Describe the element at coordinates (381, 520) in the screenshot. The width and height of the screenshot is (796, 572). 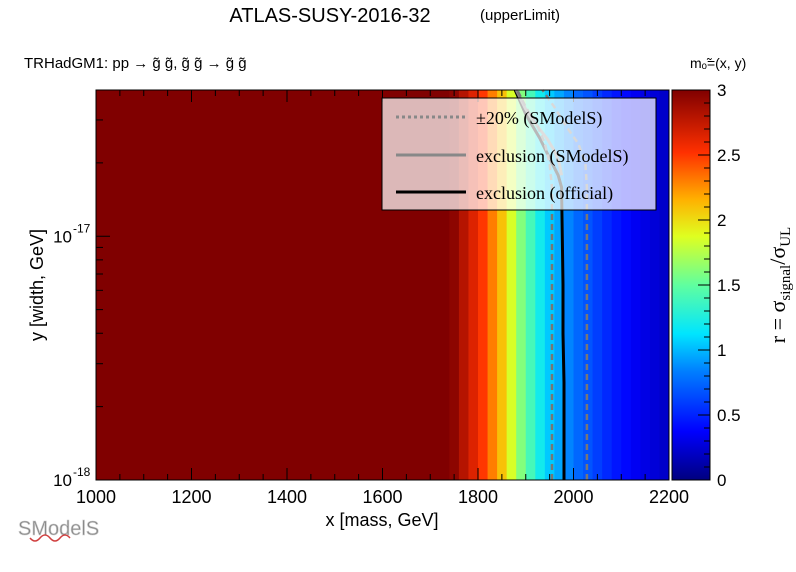
I see `x-axis-label: x [mass, GeV]` at that location.